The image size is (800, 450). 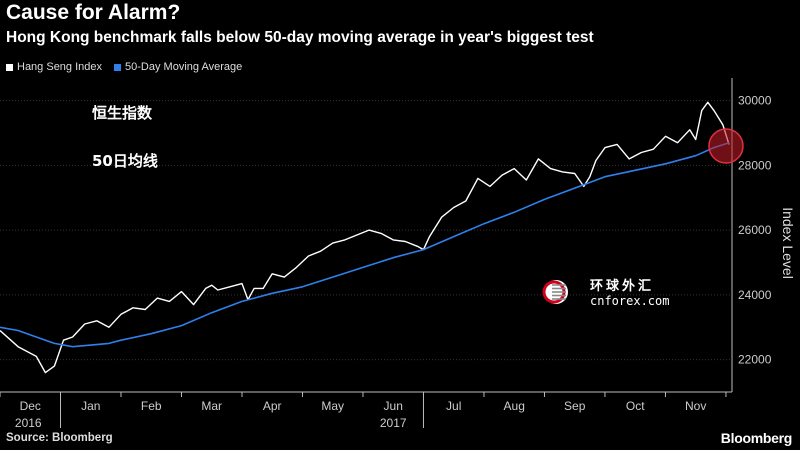 I want to click on y-tick-label-28000: 28000, so click(x=755, y=165).